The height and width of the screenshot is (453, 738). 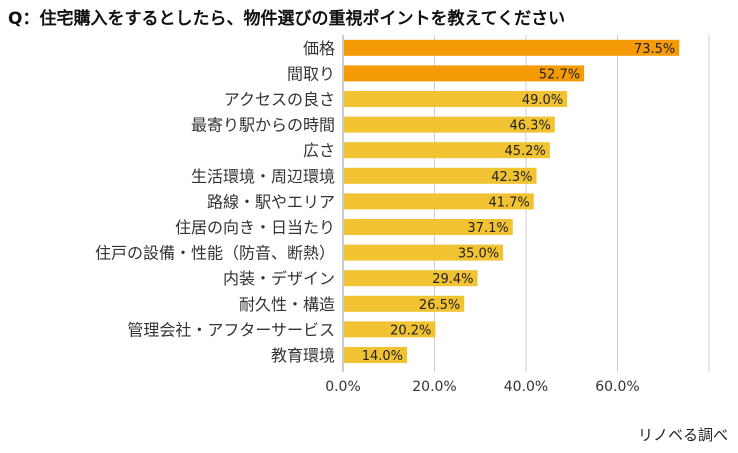 I want to click on category-label: 住居の向き・日当たり, so click(x=255, y=227).